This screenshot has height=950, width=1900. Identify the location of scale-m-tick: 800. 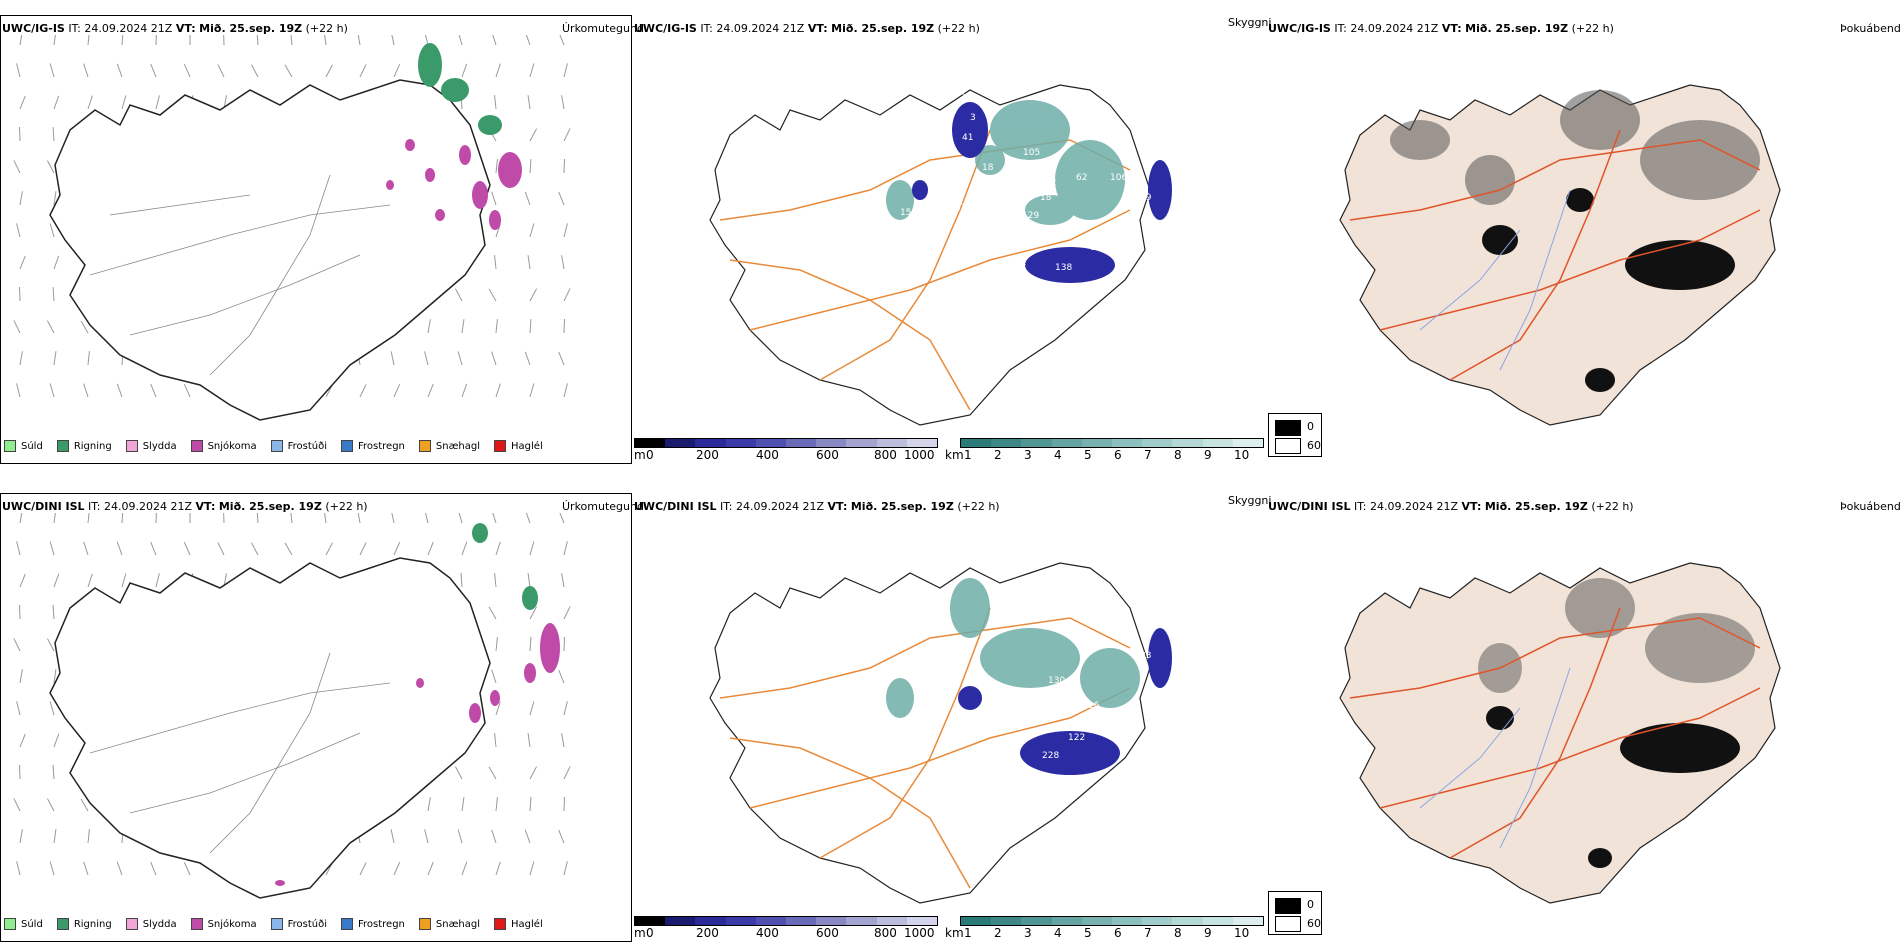
(885, 455).